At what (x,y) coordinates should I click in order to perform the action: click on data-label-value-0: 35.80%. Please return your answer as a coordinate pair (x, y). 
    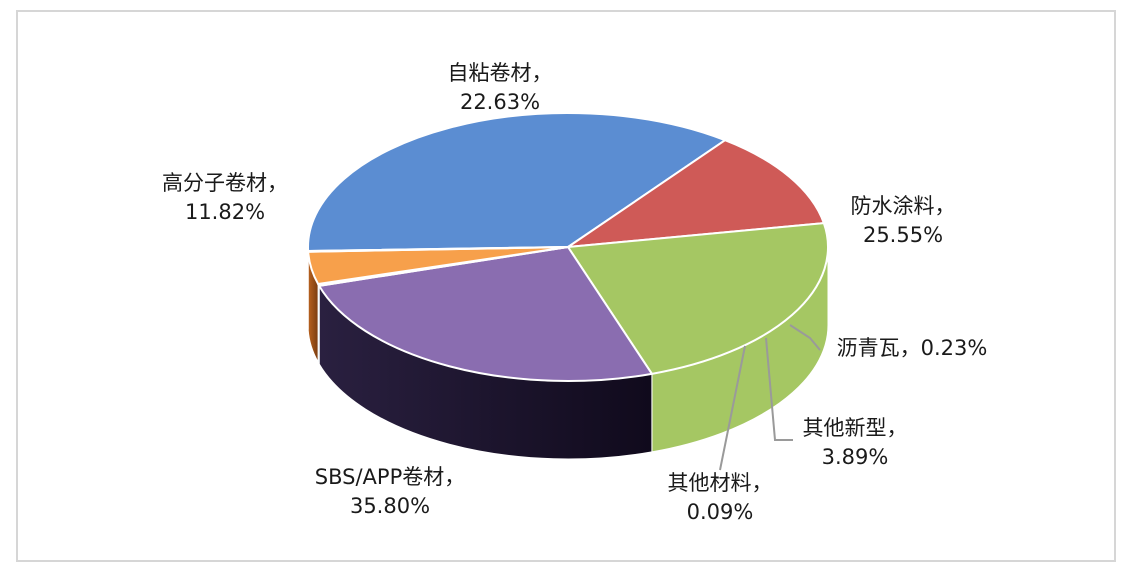
    Looking at the image, I should click on (390, 506).